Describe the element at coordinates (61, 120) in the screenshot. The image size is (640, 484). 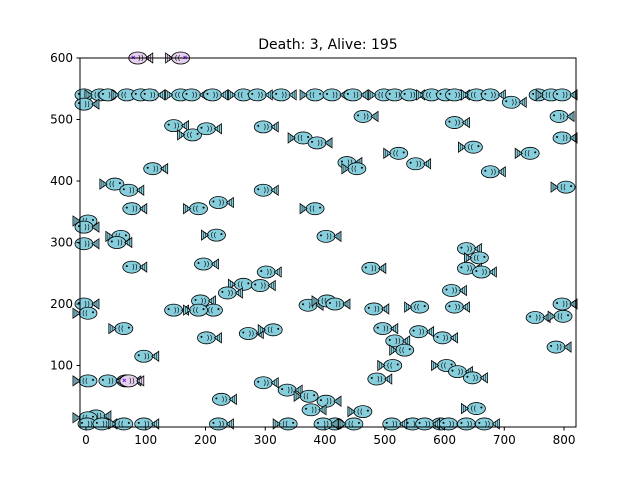
I see `y-tick-label: 500` at that location.